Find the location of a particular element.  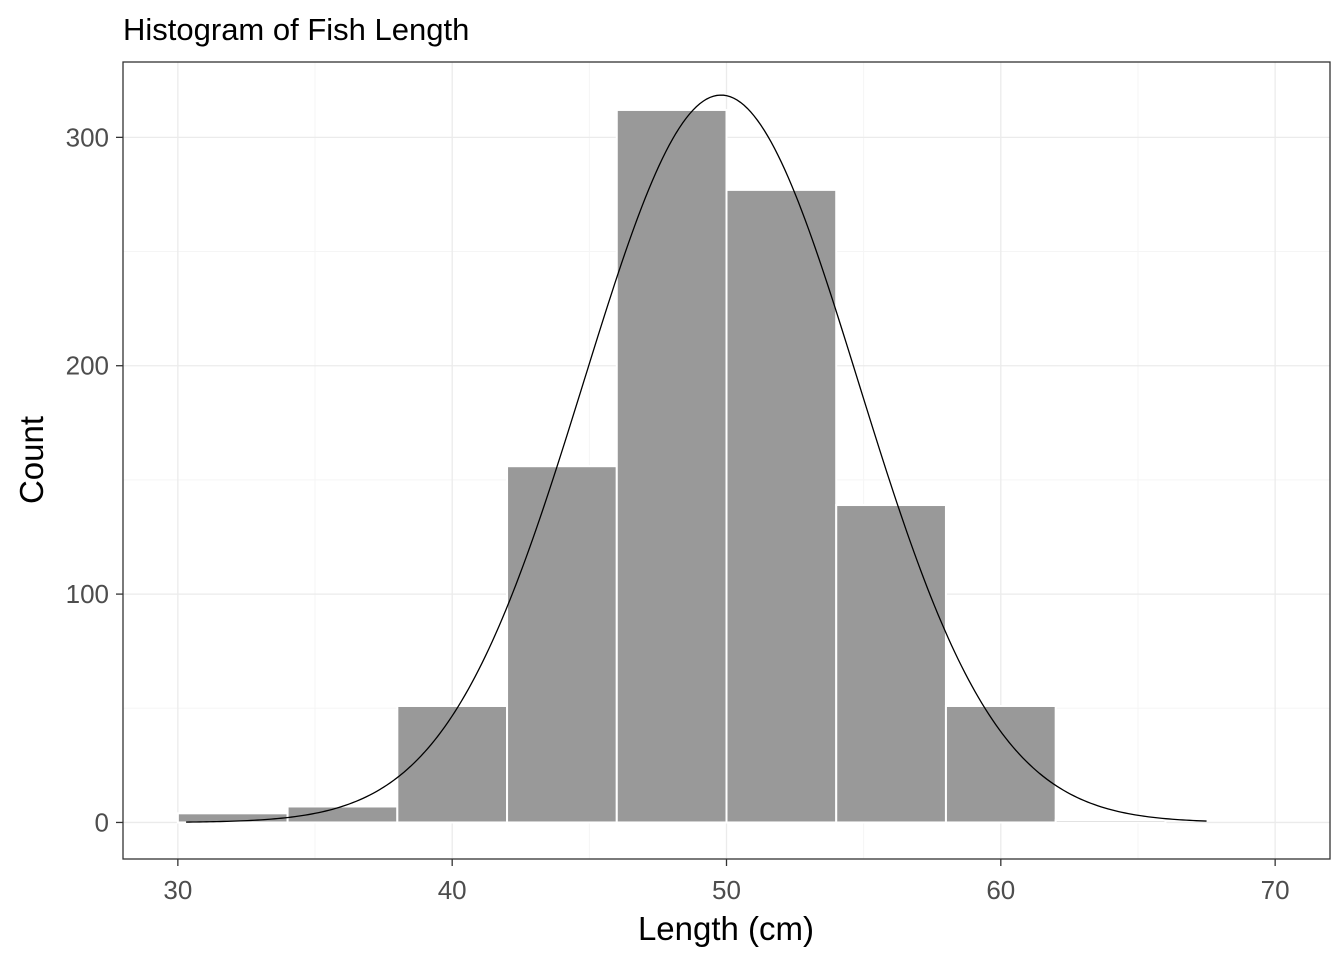

x-axis-label: Length (cm) is located at coordinates (726, 928).